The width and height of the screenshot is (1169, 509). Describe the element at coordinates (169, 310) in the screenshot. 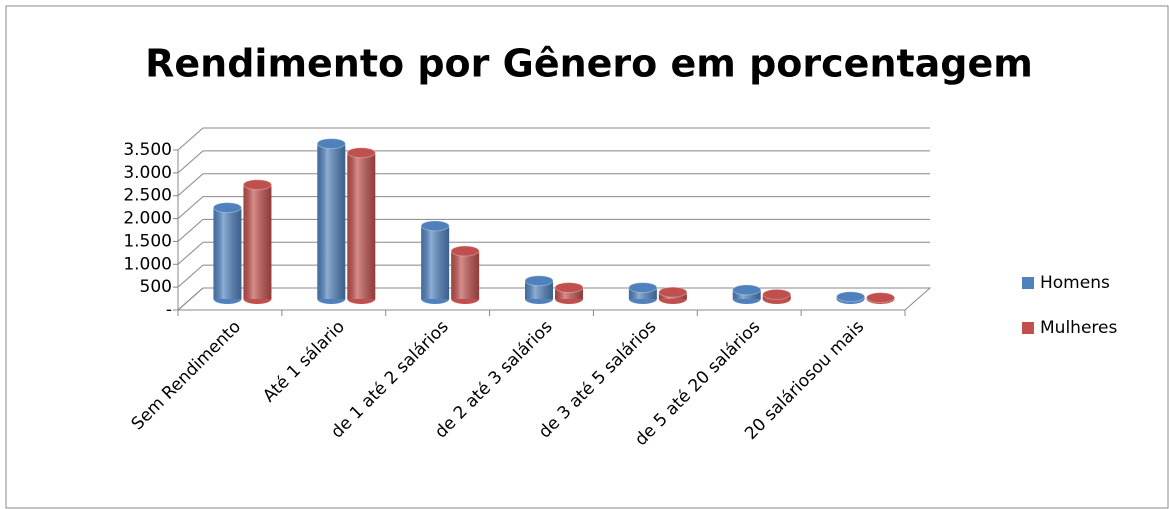

I see `y-tick-label: -` at that location.